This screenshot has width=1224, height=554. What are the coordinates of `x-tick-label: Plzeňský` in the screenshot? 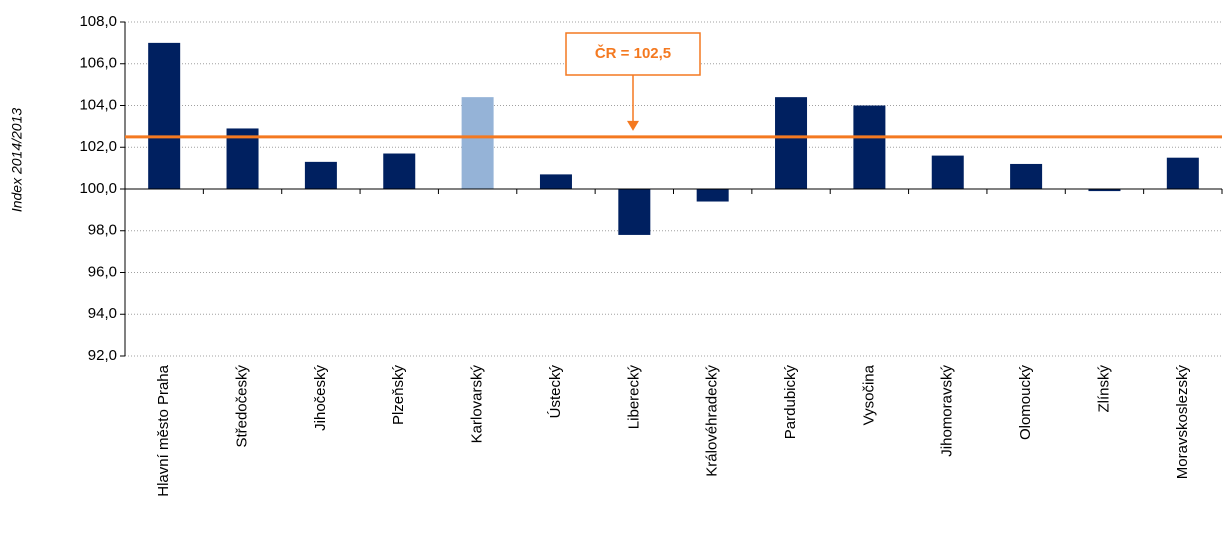 It's located at (398, 395).